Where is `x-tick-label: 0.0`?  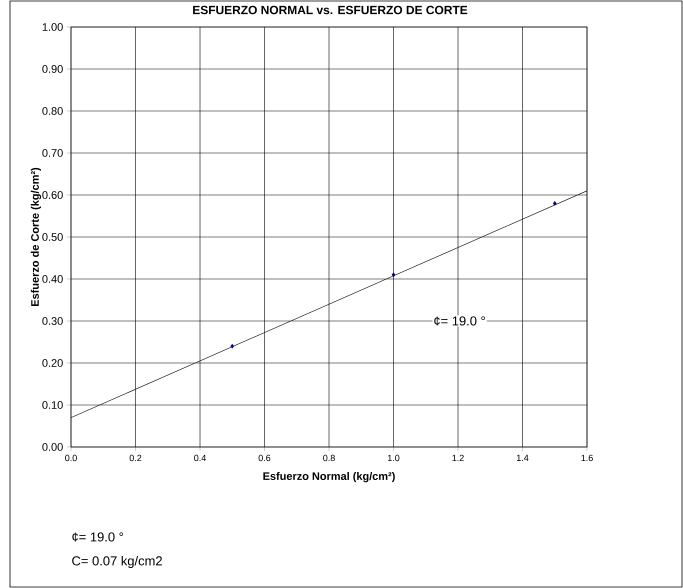
x-tick-label: 0.0 is located at coordinates (71, 458).